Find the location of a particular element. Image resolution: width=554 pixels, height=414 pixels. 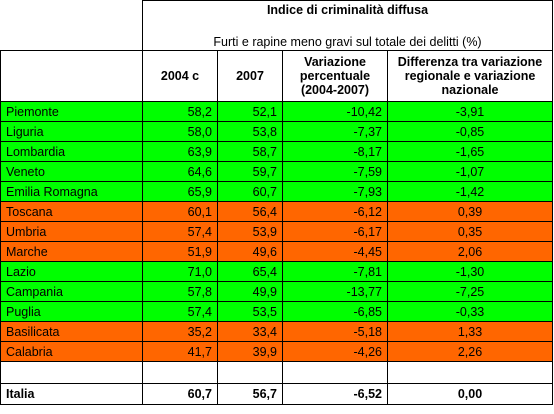

region-cell: Toscana is located at coordinates (71, 211).